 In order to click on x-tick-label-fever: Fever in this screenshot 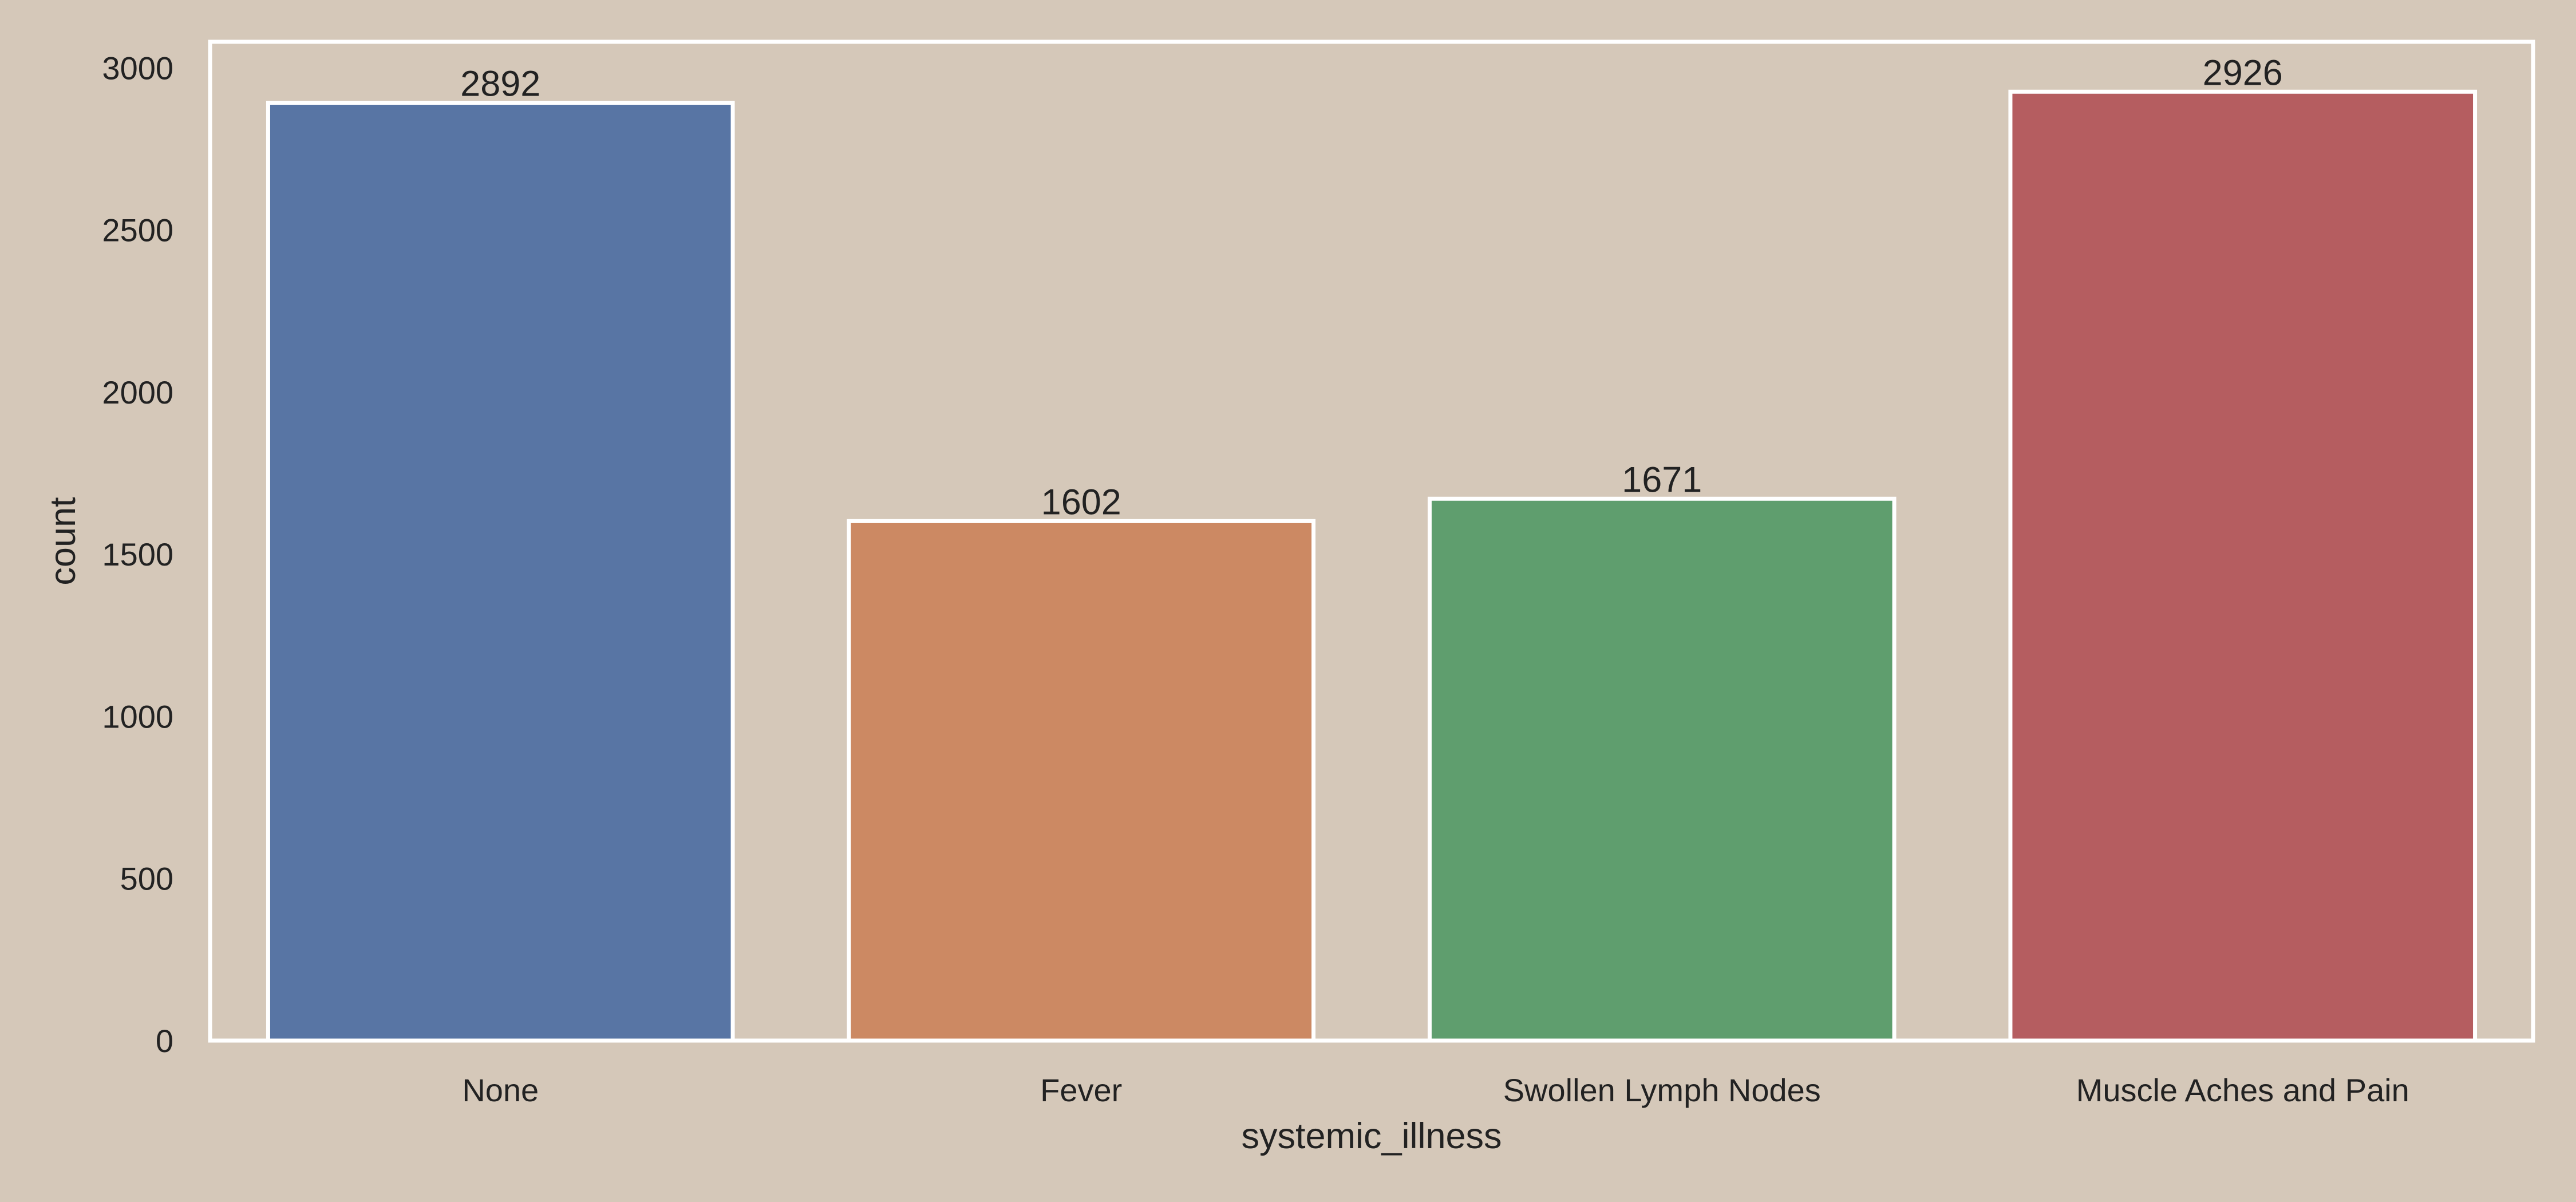, I will do `click(1081, 1090)`.